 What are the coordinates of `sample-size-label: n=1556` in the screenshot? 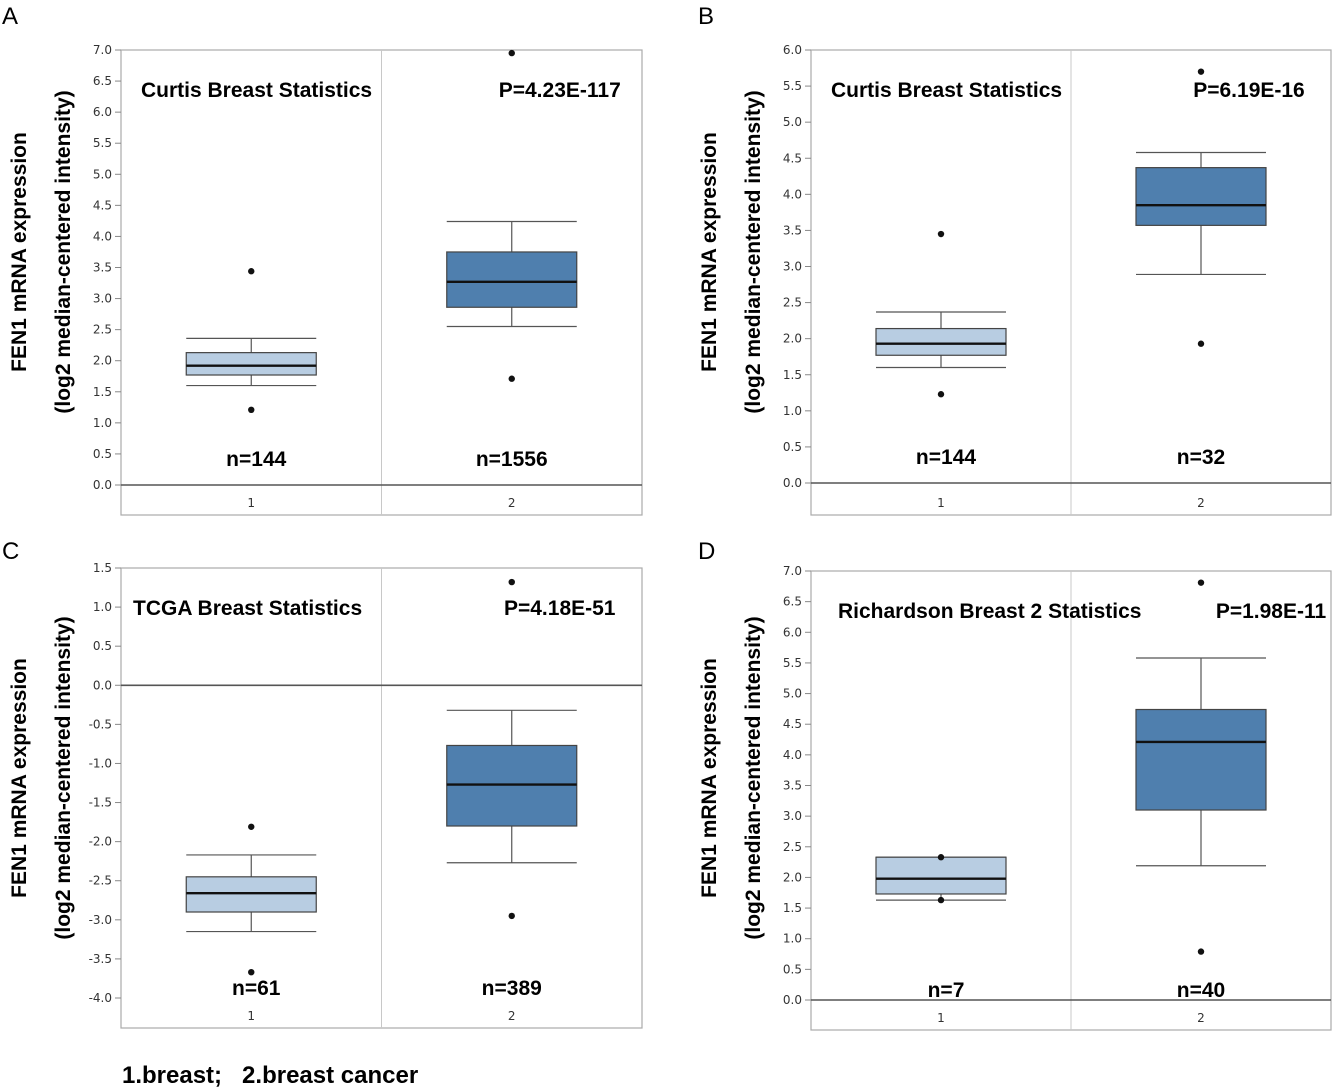 It's located at (512, 459).